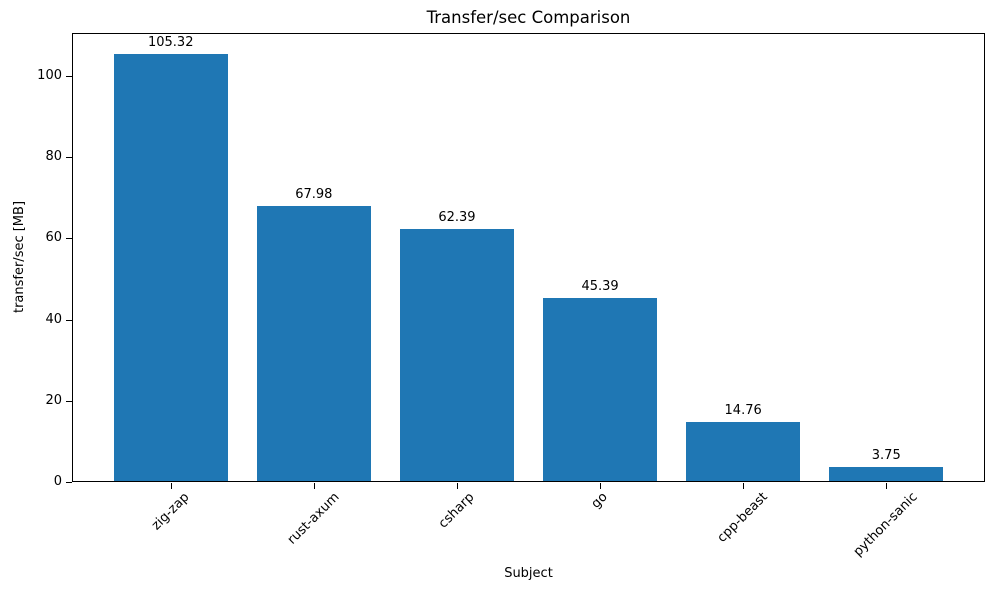 The width and height of the screenshot is (1000, 600). I want to click on y-tick-label: 80, so click(53, 157).